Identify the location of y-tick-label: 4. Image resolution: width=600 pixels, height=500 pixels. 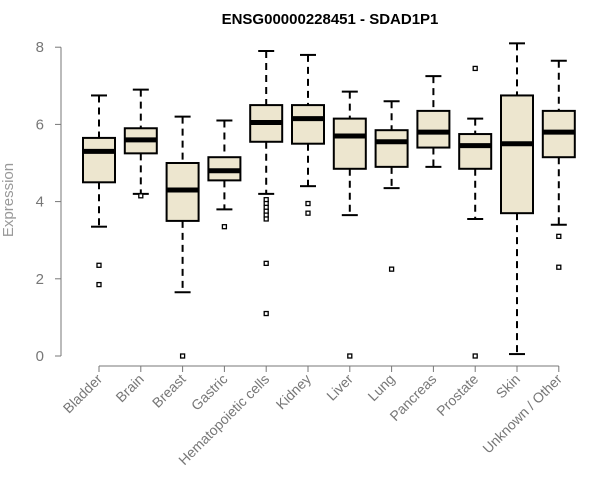
(40, 202).